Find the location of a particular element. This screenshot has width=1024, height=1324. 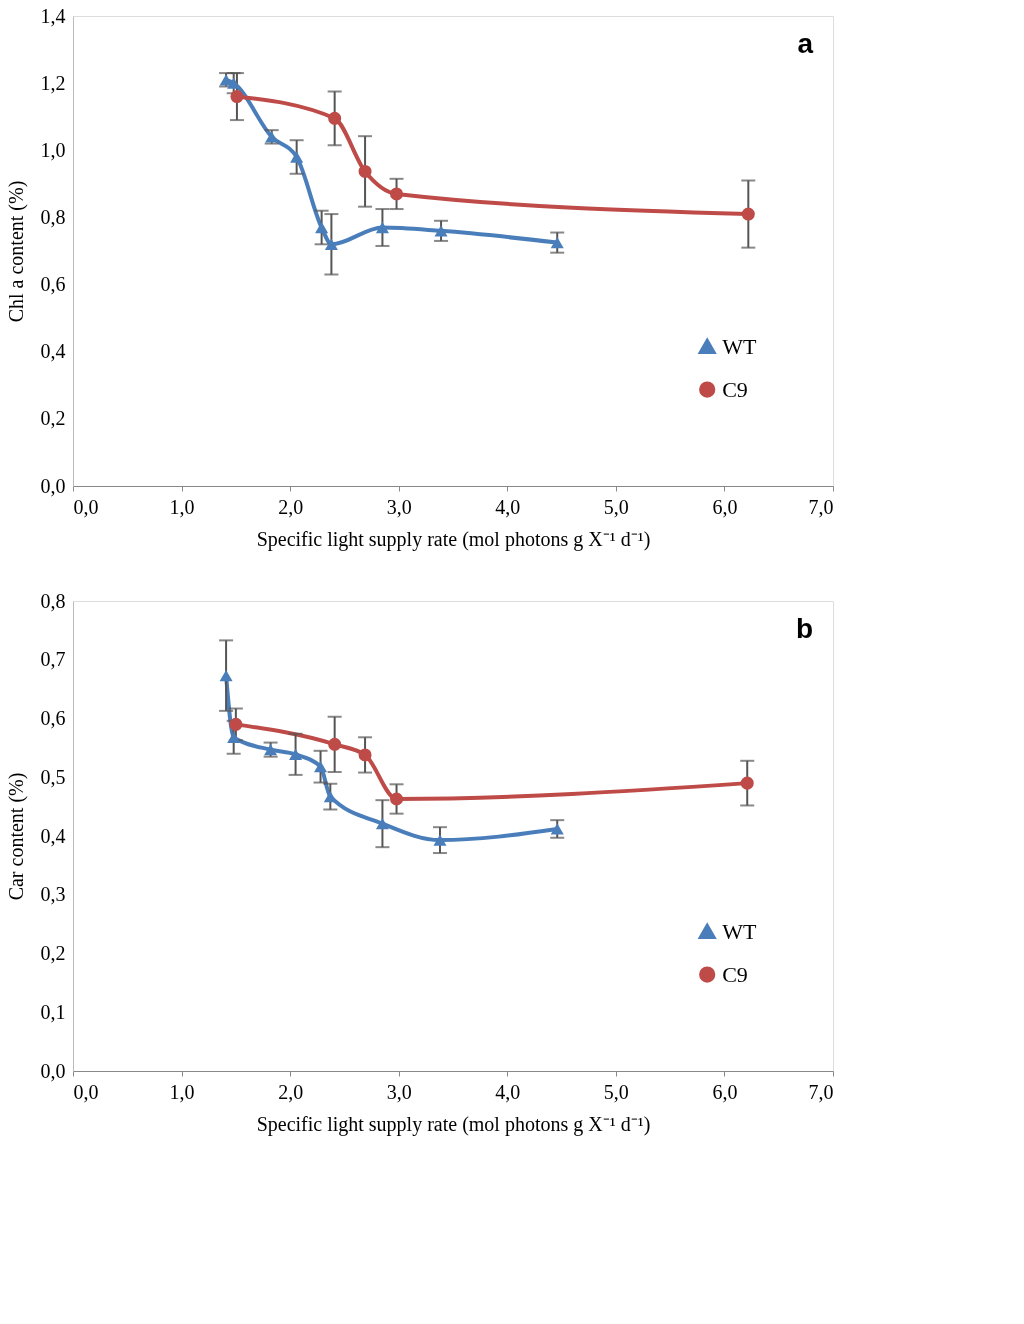

y-tick-label: 0,3 is located at coordinates (53, 894).